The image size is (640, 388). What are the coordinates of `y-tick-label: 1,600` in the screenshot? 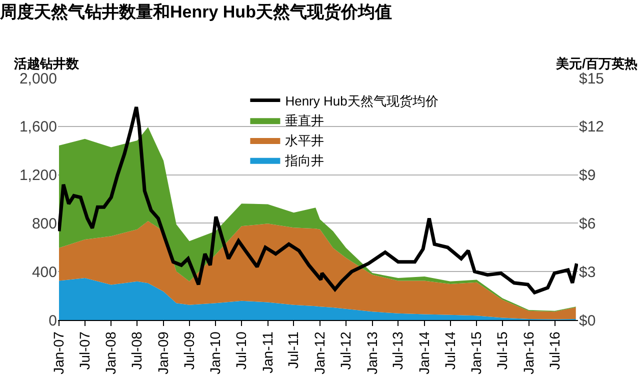 It's located at (38, 127).